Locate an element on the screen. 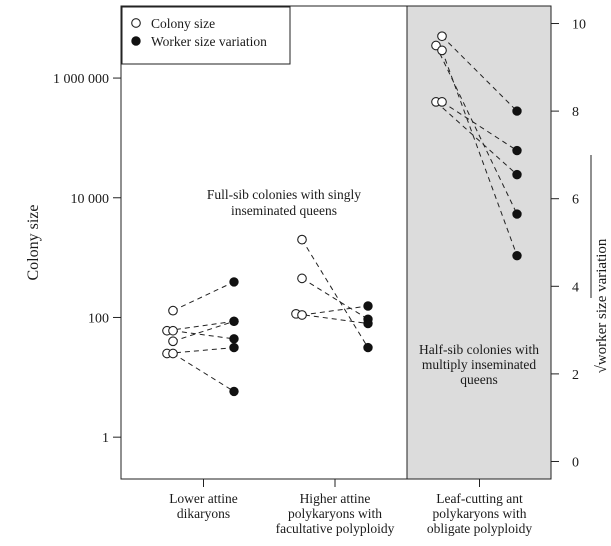 The image size is (611, 546). legend: Colony size Worker size variation is located at coordinates (206, 35).